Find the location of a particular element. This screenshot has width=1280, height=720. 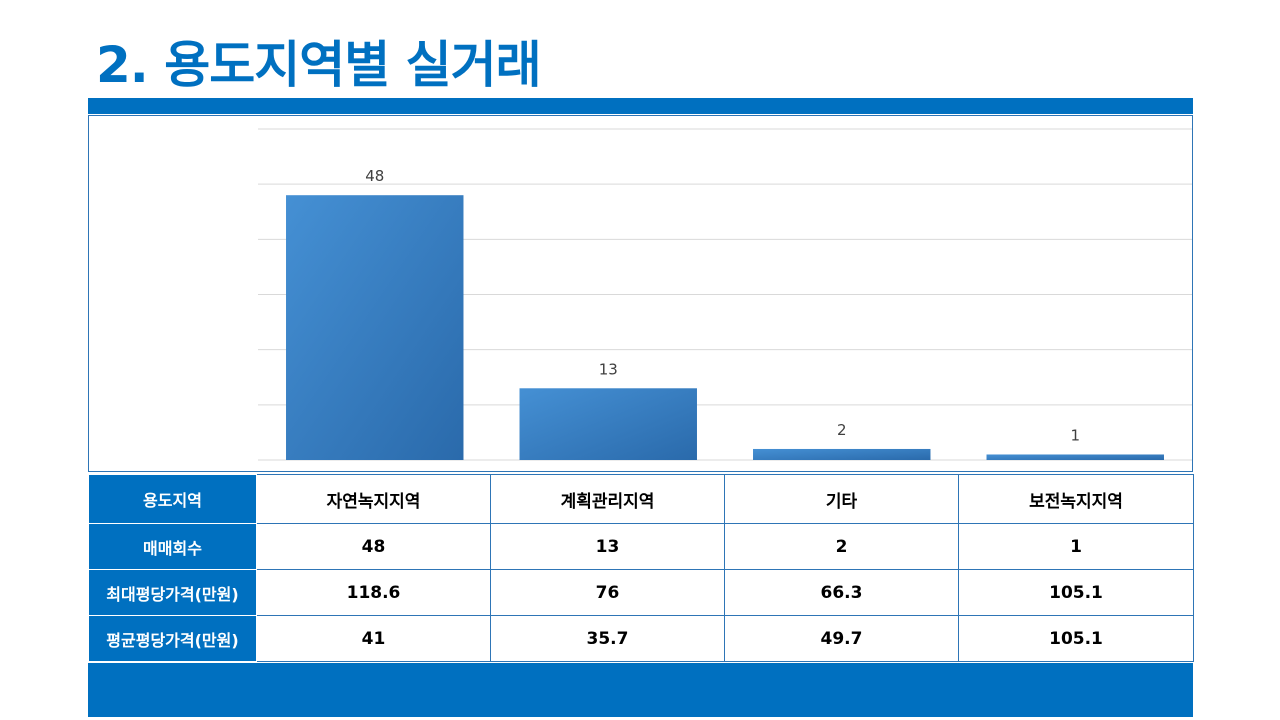

table-cell: 49.7 is located at coordinates (841, 638).